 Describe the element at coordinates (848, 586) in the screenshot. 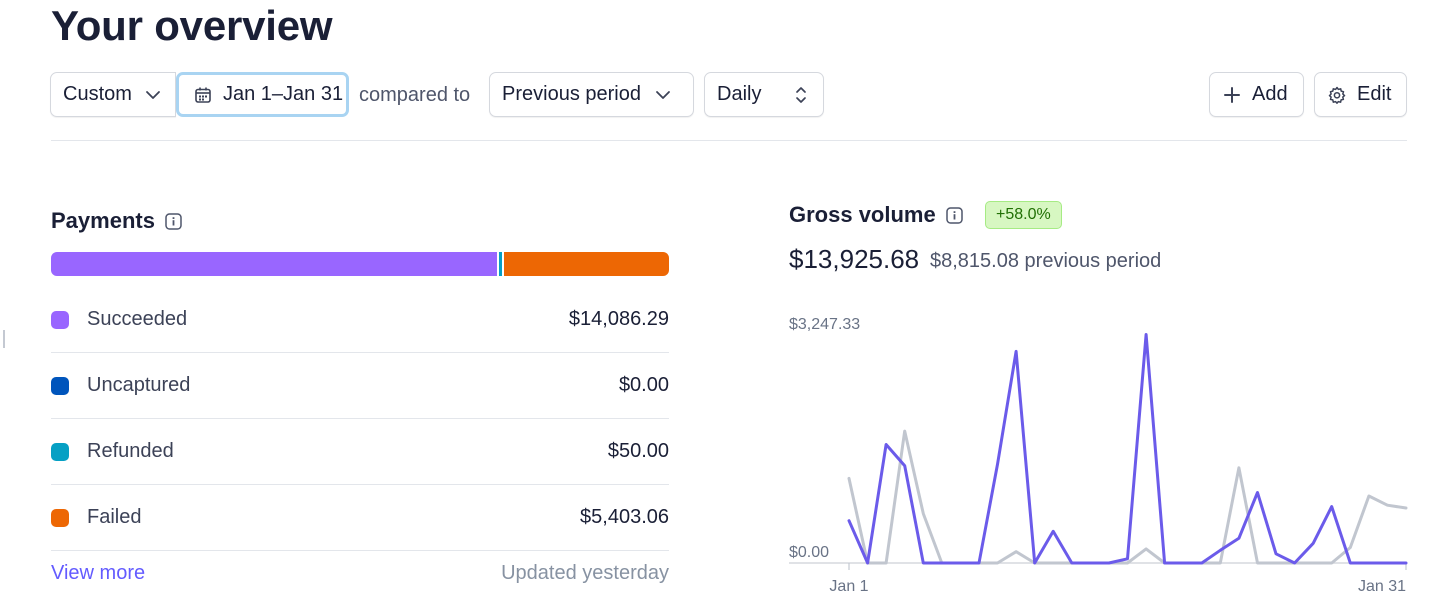

I see `x-tick-label: Jan 1` at that location.